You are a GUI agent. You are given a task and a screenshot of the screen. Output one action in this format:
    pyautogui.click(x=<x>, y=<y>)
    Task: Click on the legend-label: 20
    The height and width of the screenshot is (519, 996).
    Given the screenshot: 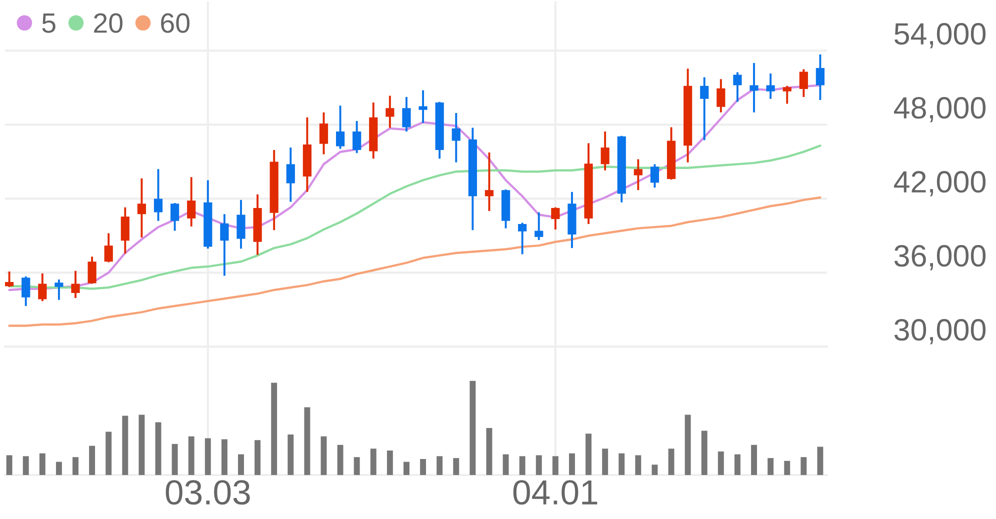 What is the action you would take?
    pyautogui.click(x=108, y=23)
    